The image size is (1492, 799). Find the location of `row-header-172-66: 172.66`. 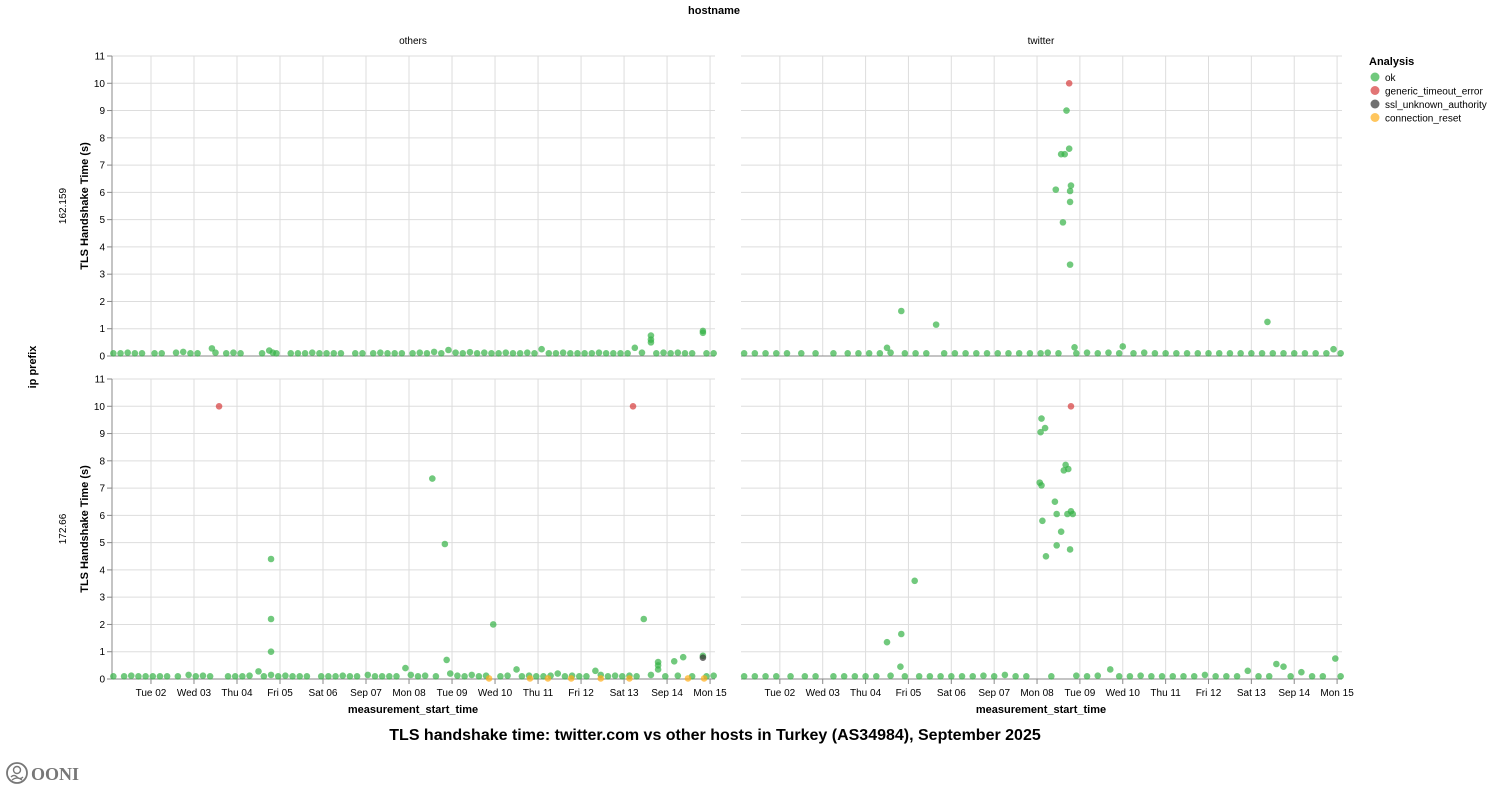

row-header-172-66: 172.66 is located at coordinates (63, 528).